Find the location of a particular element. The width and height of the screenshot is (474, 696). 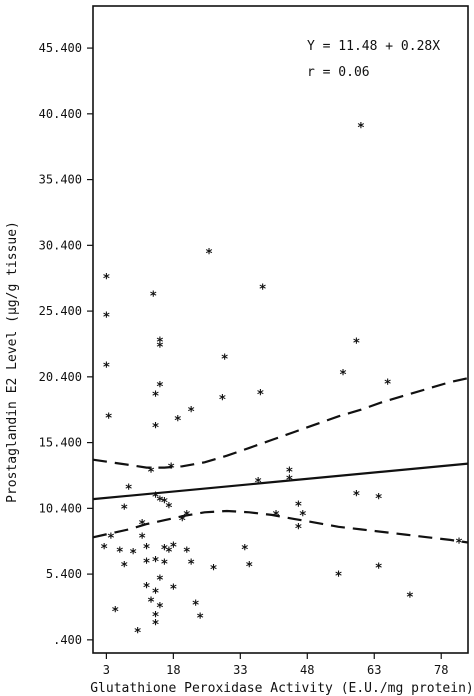

y-tick-label: 5.400 is located at coordinates (64, 574).